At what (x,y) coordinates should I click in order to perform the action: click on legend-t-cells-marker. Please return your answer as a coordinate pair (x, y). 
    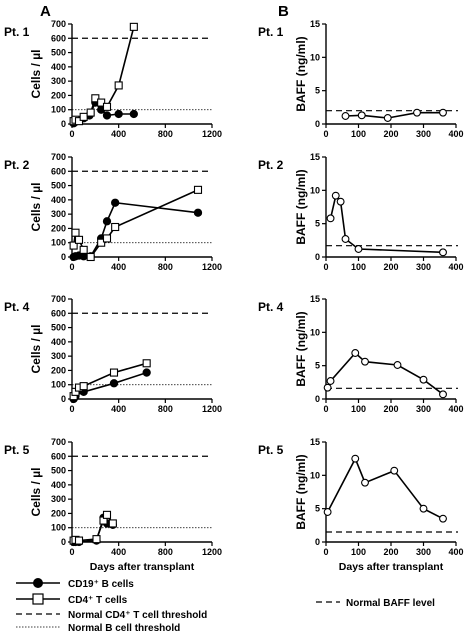
    Looking at the image, I should click on (38, 599).